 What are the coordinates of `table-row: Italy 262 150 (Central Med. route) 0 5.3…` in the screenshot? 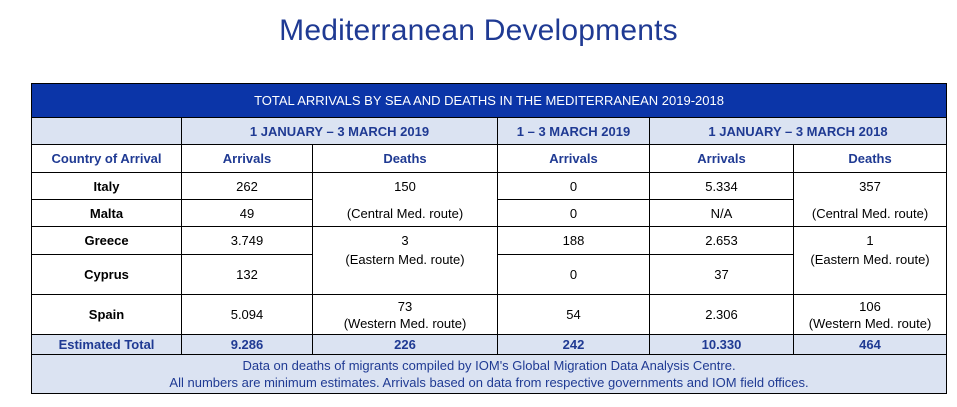 It's located at (489, 199).